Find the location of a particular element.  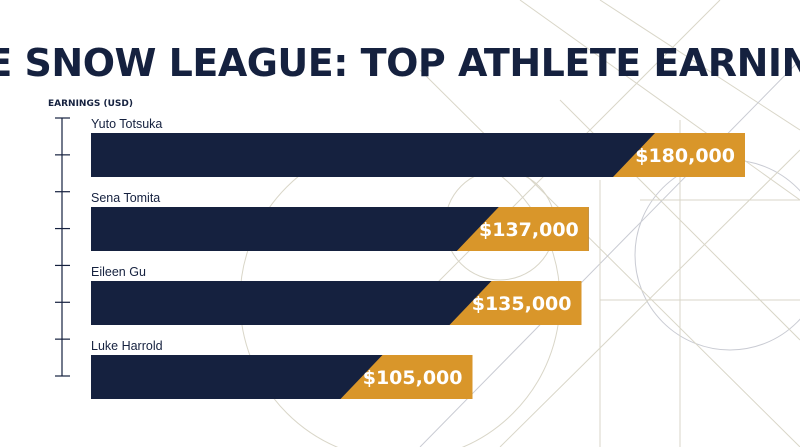

deco-line is located at coordinates (699, 65).